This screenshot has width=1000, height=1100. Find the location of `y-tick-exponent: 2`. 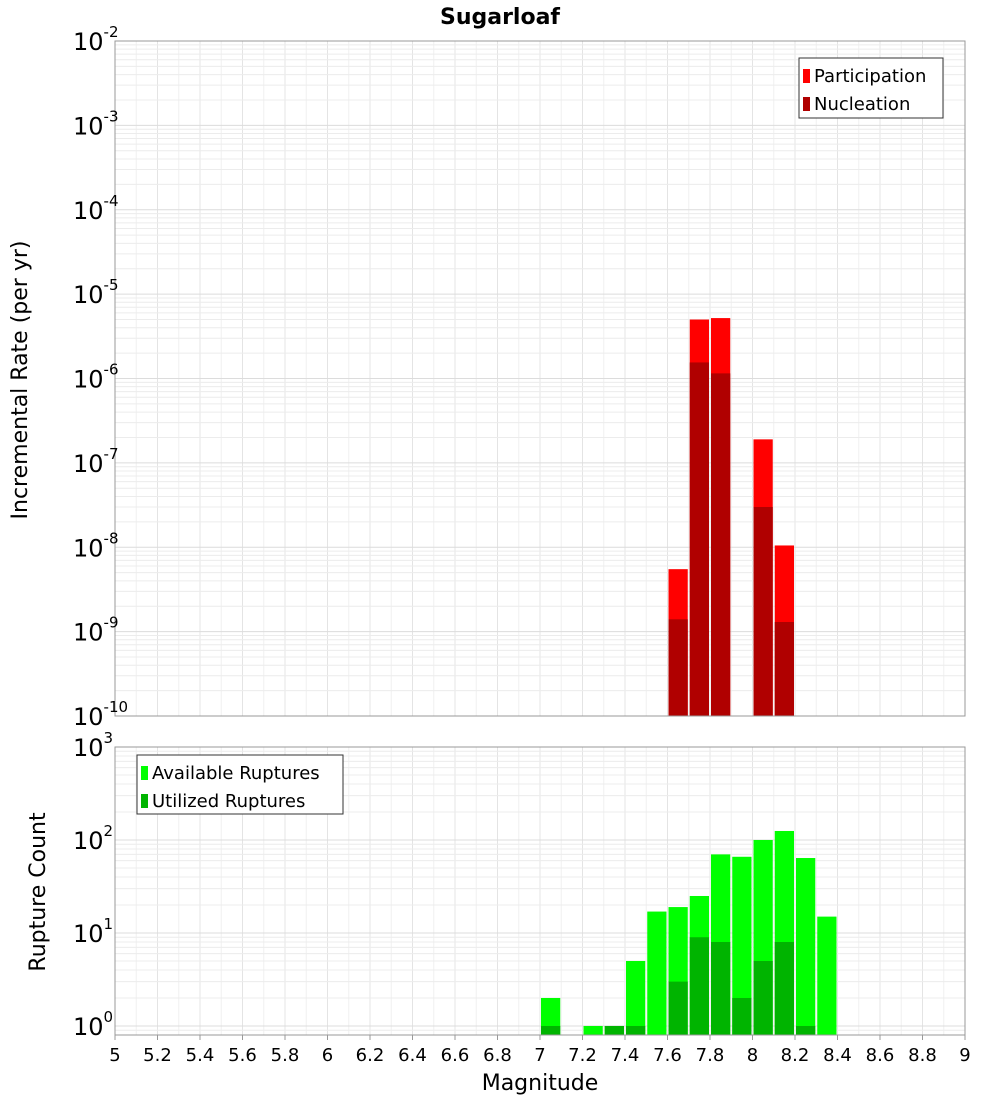

y-tick-exponent: 2 is located at coordinates (109, 831).